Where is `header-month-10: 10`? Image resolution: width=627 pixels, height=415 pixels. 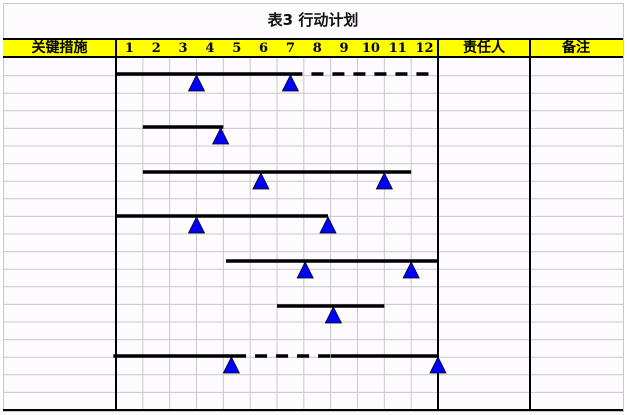 header-month-10: 10 is located at coordinates (370, 48).